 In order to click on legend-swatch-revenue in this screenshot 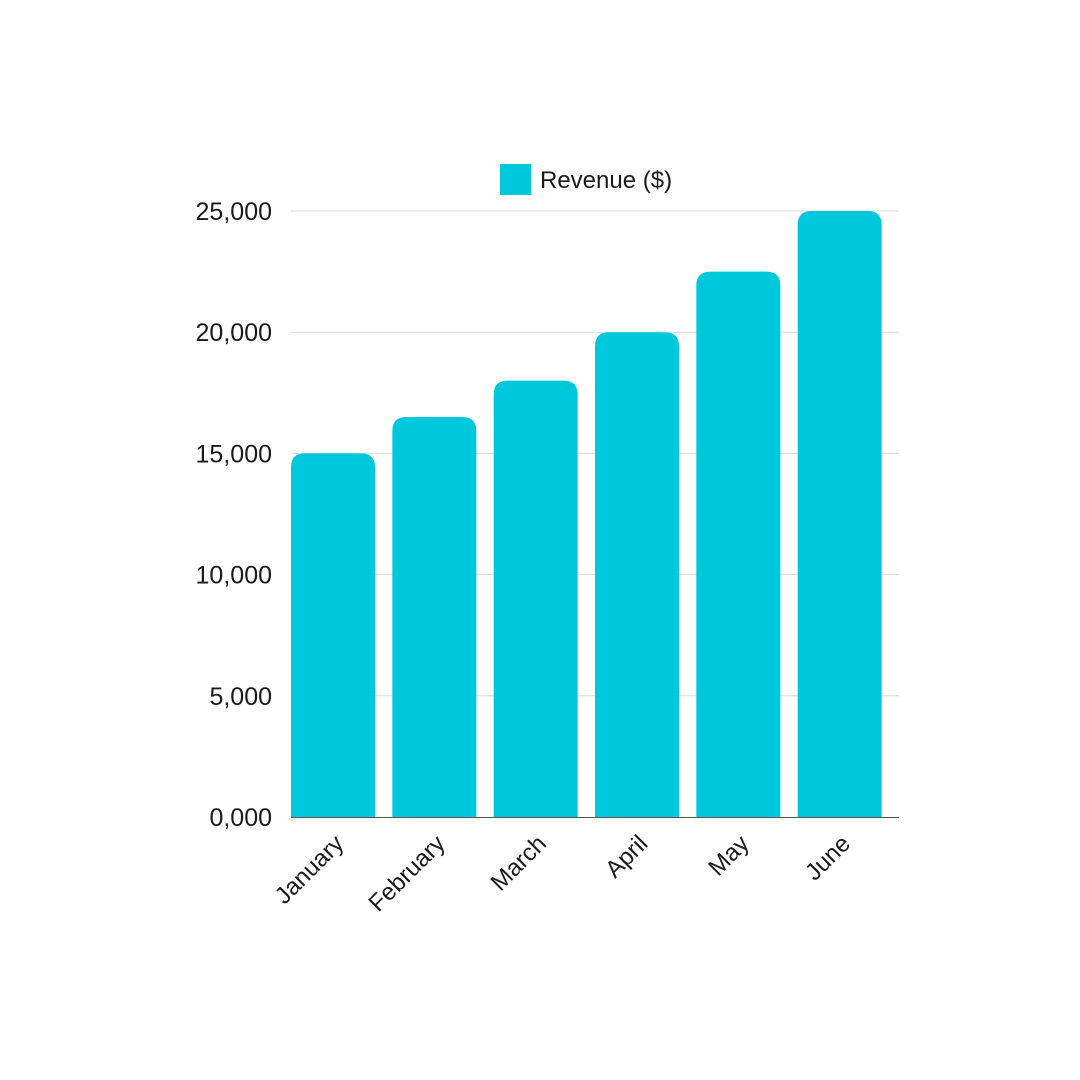, I will do `click(515, 179)`.